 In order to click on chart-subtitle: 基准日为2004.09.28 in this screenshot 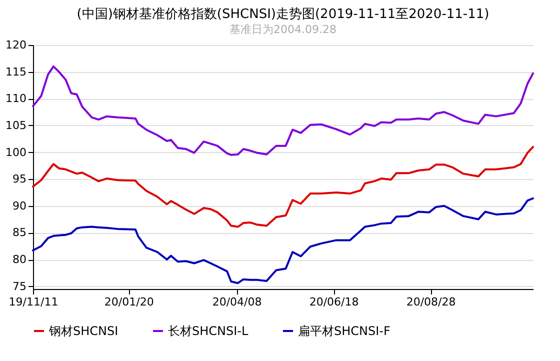, I will do `click(283, 29)`.